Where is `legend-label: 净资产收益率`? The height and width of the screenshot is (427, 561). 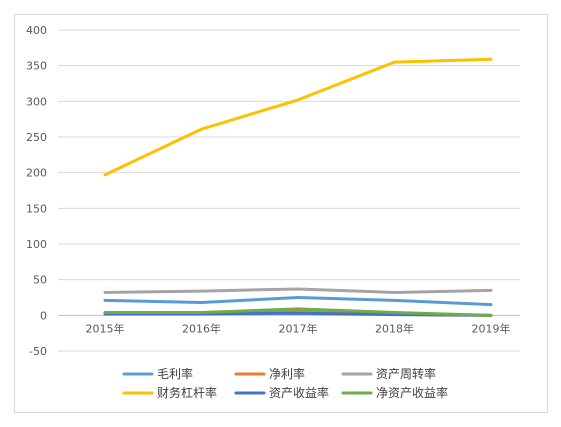 legend-label: 净资产收益率 is located at coordinates (412, 392).